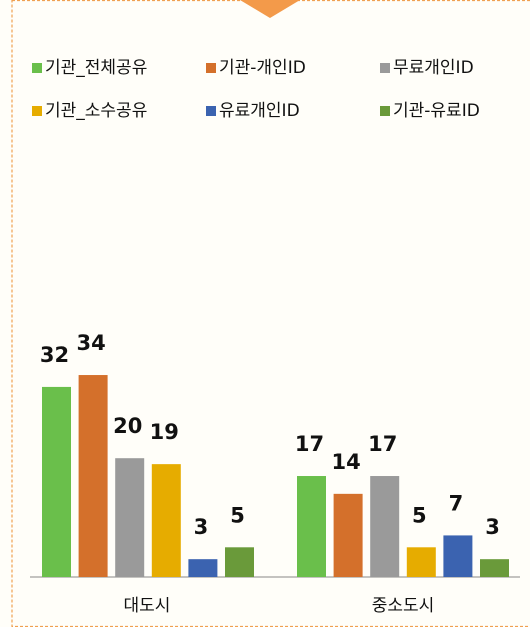 Image resolution: width=530 pixels, height=627 pixels. I want to click on pointer, so click(270, 9).